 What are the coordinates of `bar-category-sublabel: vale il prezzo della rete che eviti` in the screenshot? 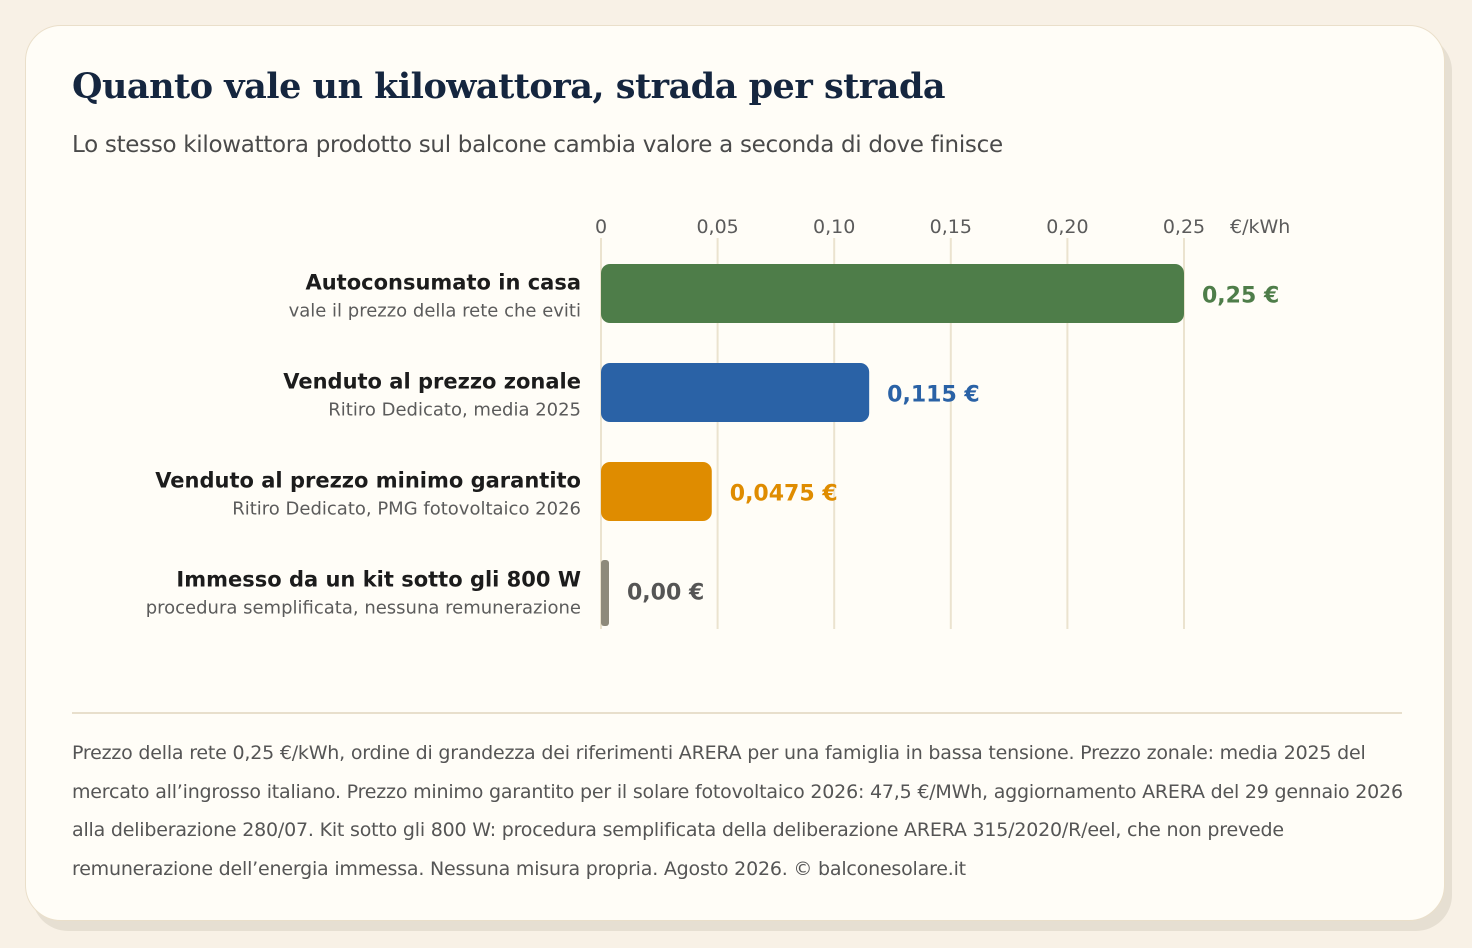 It's located at (435, 311).